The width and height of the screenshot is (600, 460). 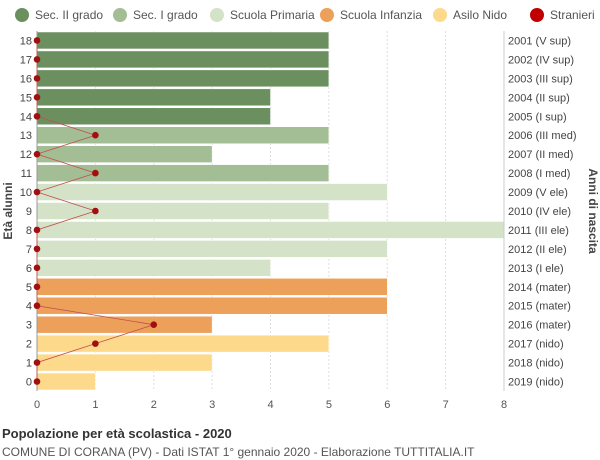 I want to click on y-tick-label-birth-year: 2017 (nido), so click(x=536, y=345).